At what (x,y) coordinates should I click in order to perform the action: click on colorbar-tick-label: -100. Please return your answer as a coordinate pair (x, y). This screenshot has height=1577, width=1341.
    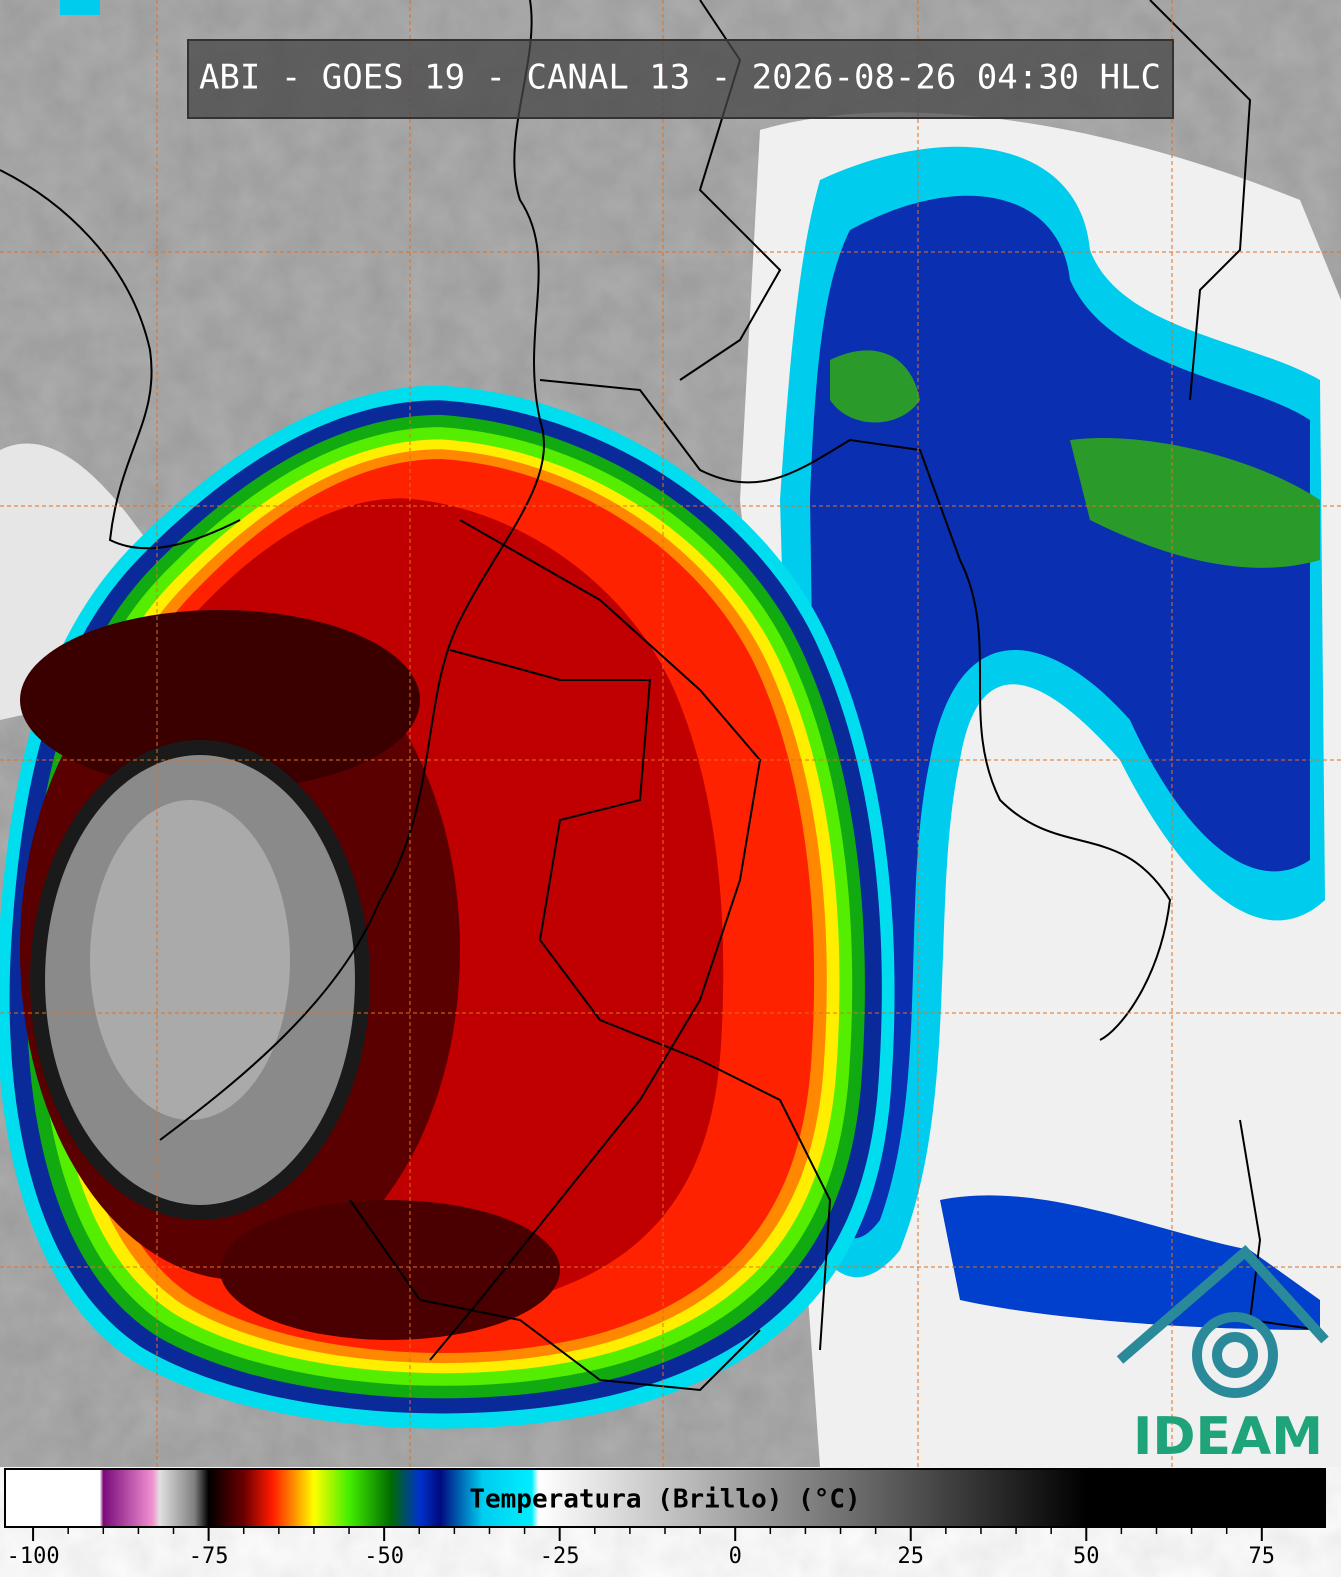
    Looking at the image, I should click on (33, 1556).